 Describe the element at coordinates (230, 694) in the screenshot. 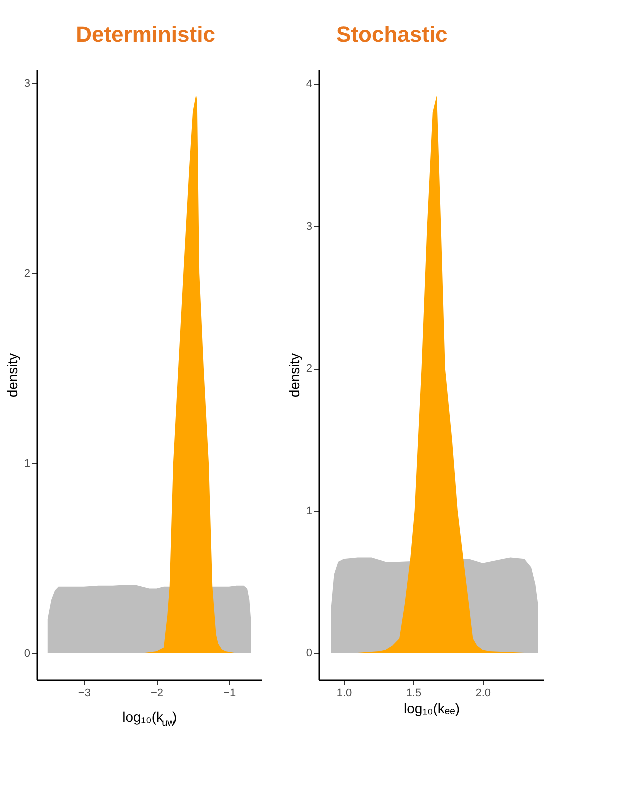

I see `x-tick-label: −1` at that location.